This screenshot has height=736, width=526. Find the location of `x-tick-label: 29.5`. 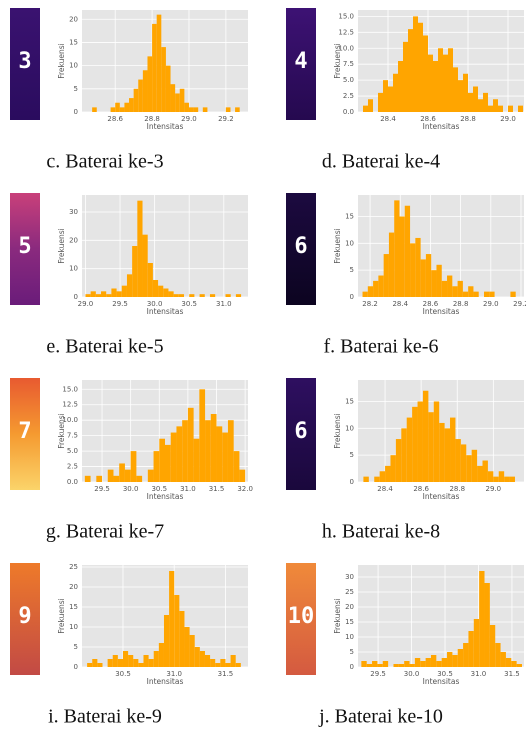

x-tick-label: 29.5 is located at coordinates (120, 304).